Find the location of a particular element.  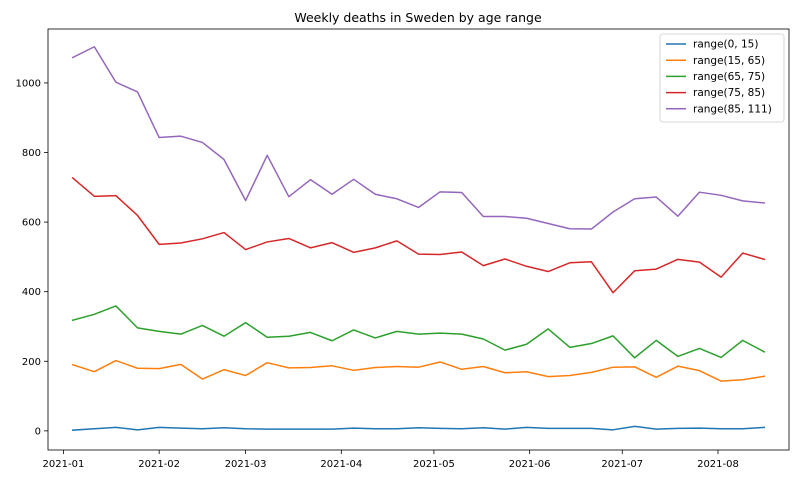

y-tick-label: 600 is located at coordinates (31, 223).